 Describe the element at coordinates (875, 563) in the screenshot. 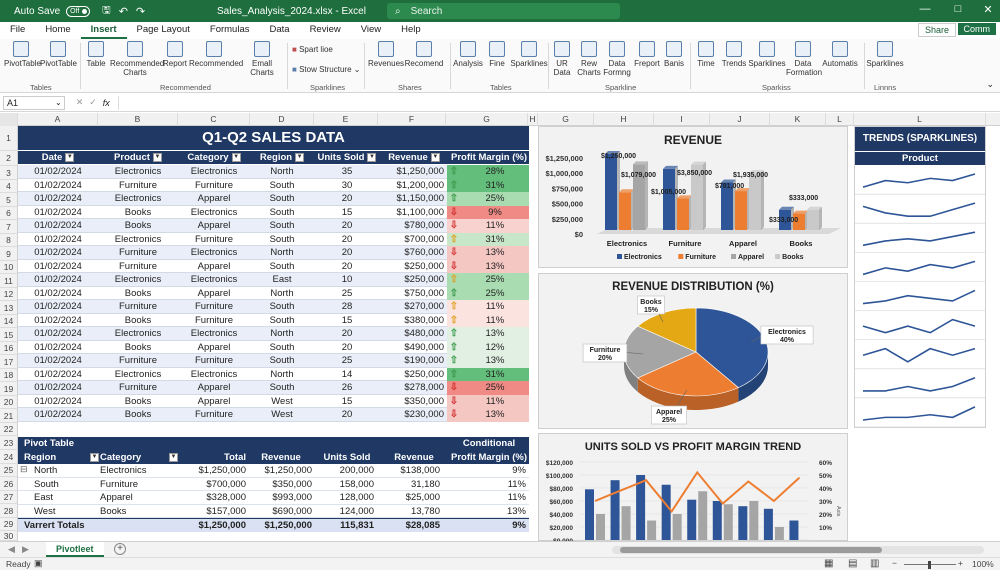

I see `page-break-icon: ▥` at that location.